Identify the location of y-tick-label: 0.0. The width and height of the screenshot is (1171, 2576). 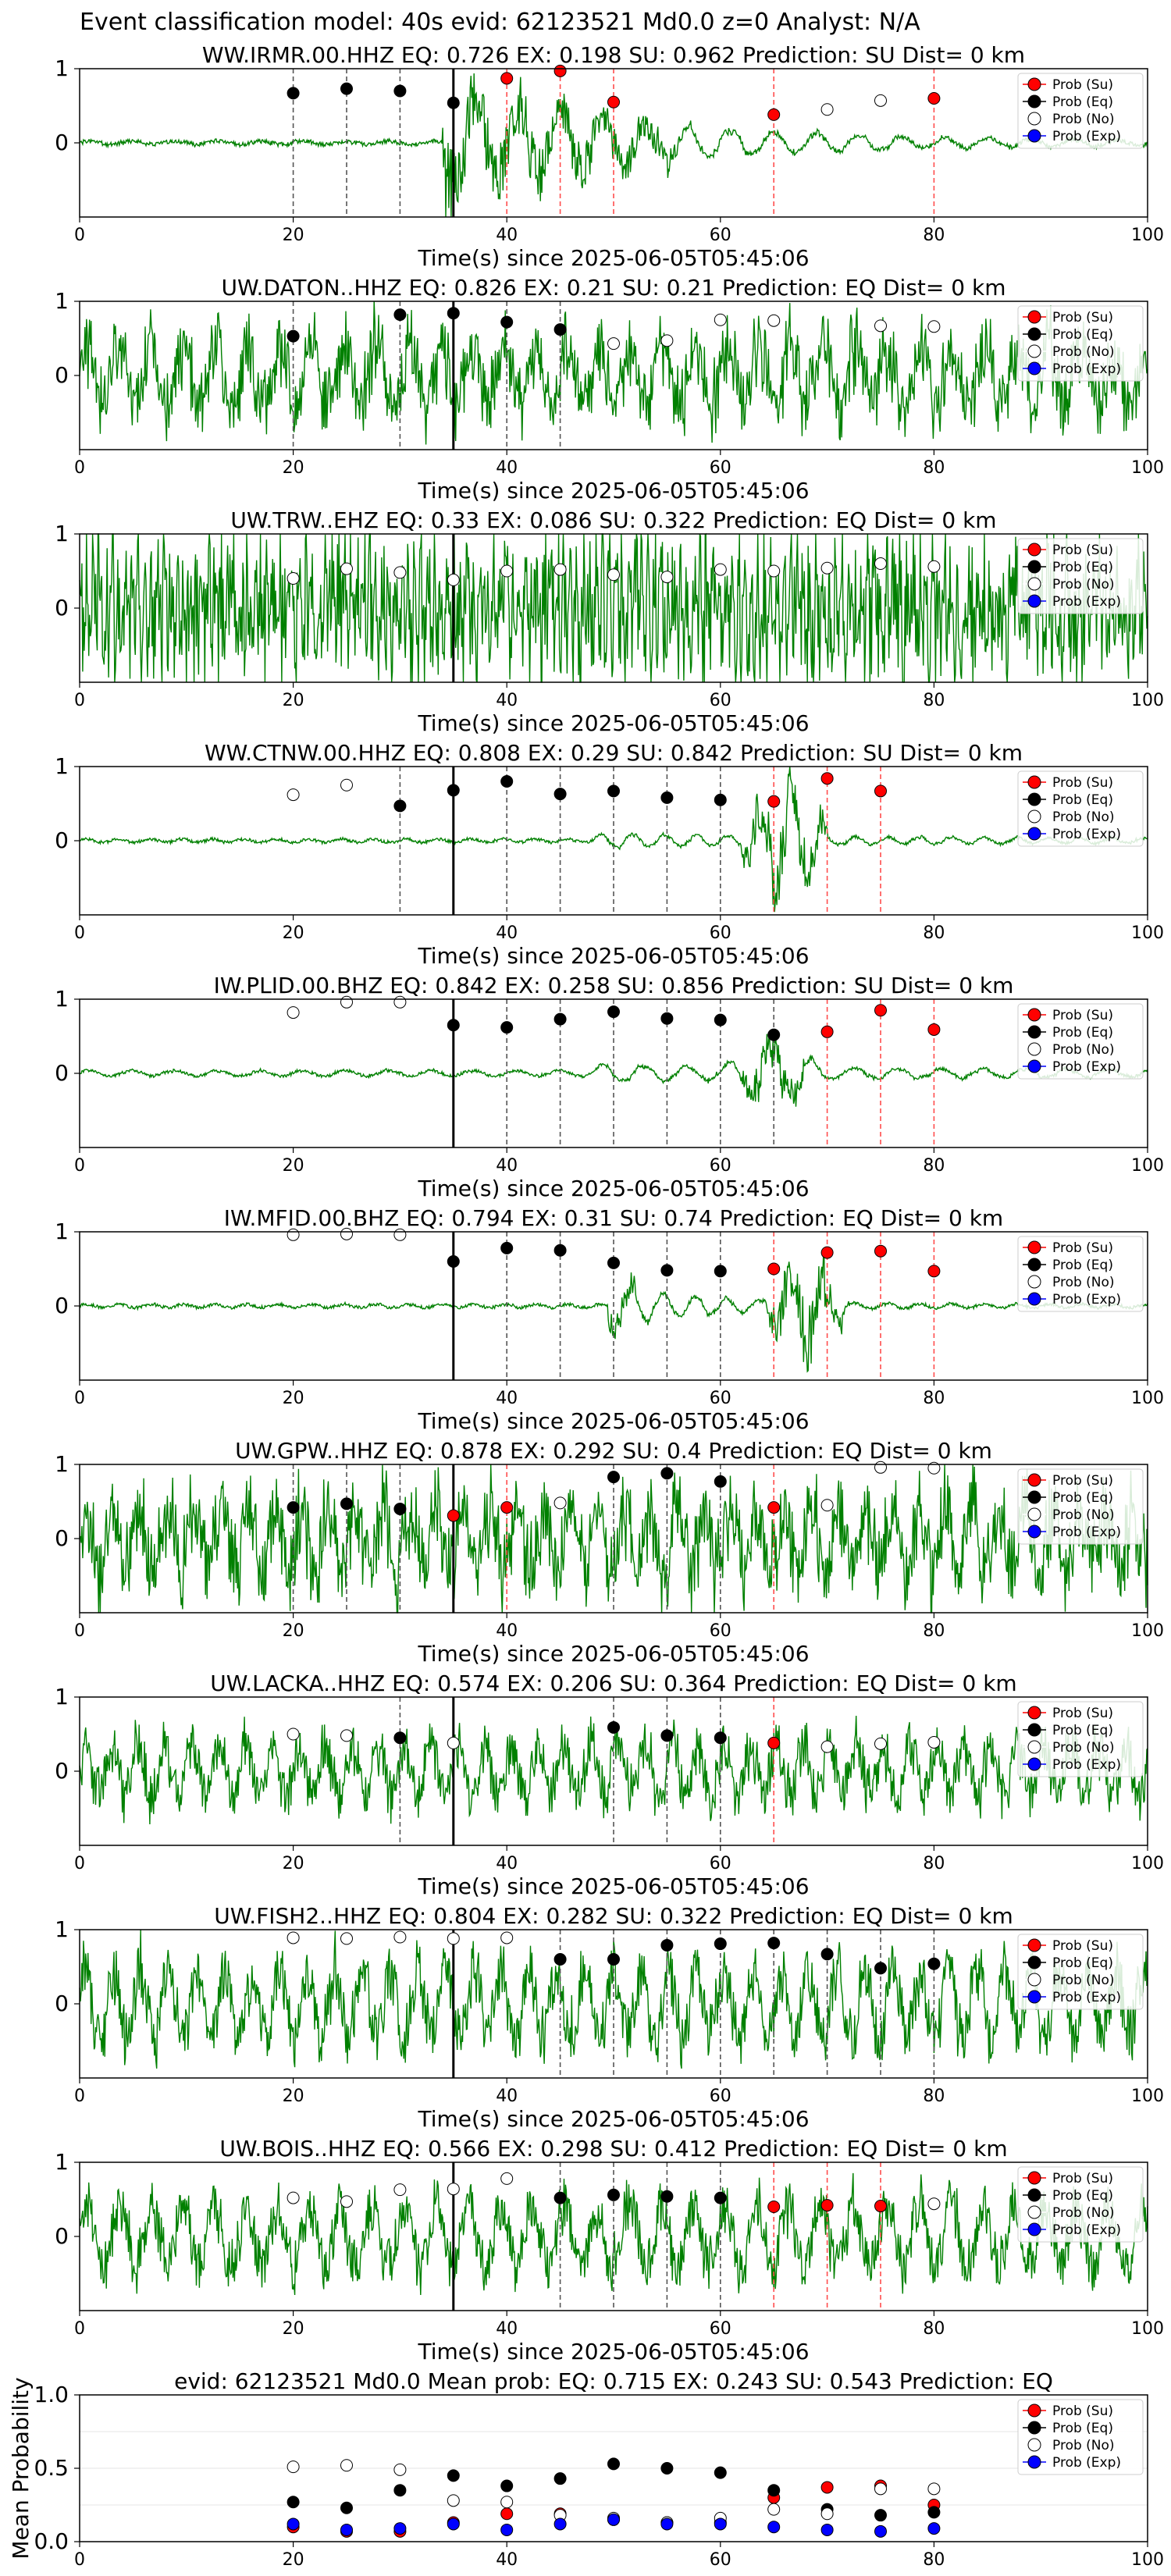
(51, 2541).